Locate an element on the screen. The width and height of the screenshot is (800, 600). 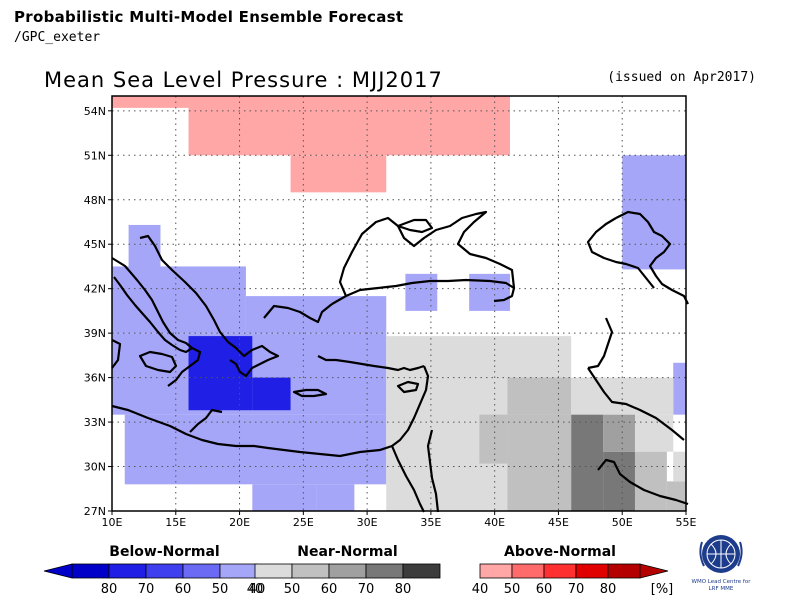
coastline-adriatic-east is located at coordinates (184, 288).